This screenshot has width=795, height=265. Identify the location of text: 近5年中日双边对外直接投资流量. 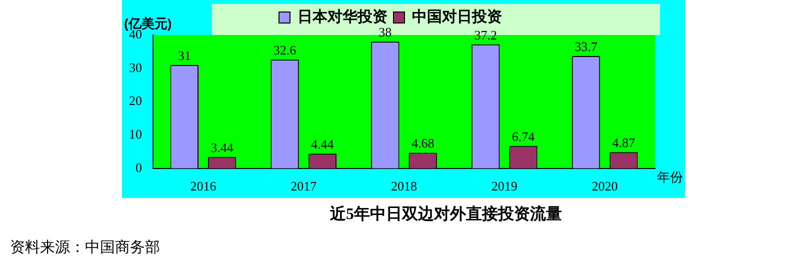
(446, 214).